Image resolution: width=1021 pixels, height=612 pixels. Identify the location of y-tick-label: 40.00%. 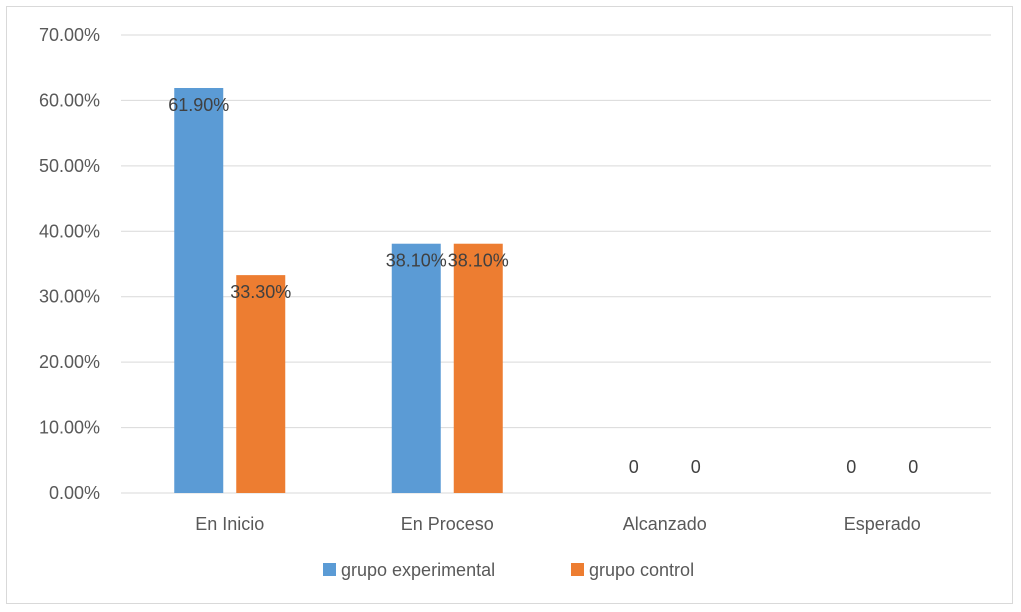
(69, 231).